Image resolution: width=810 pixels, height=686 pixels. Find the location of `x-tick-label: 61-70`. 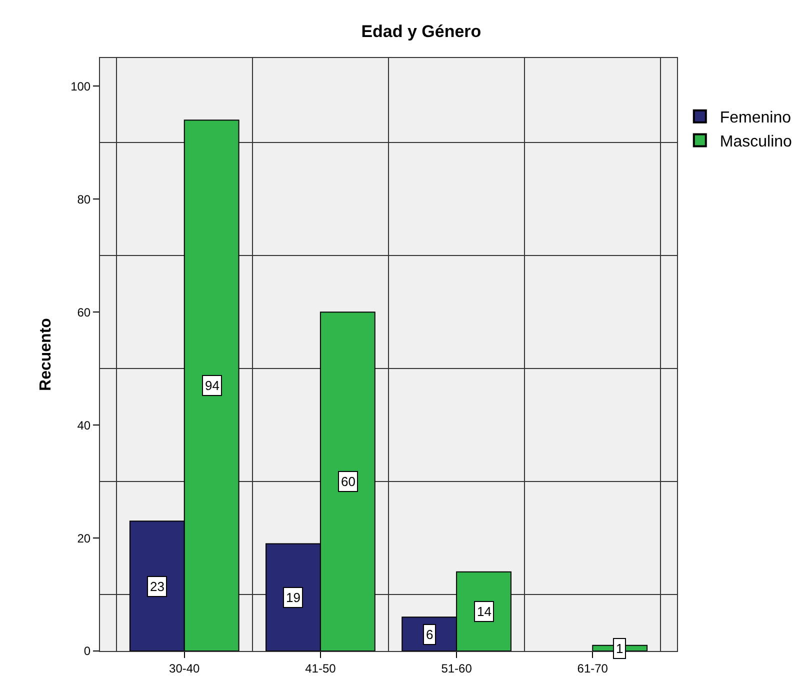

x-tick-label: 61-70 is located at coordinates (592, 668).